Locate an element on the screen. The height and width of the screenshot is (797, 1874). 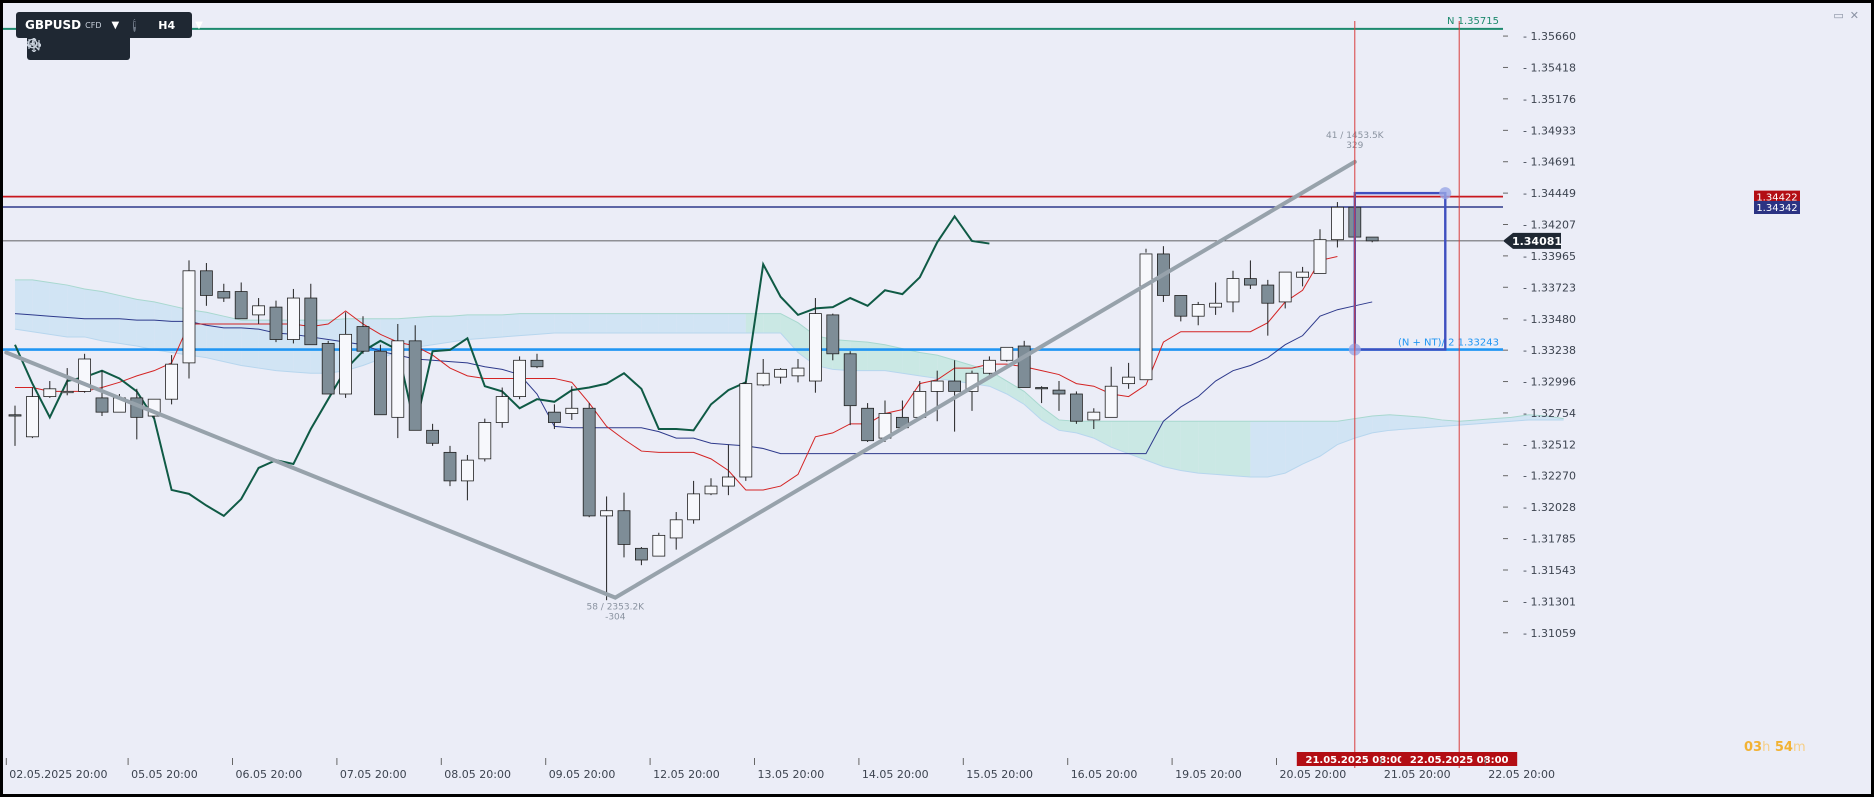
countdown-minutes: 54 is located at coordinates (1783, 747).